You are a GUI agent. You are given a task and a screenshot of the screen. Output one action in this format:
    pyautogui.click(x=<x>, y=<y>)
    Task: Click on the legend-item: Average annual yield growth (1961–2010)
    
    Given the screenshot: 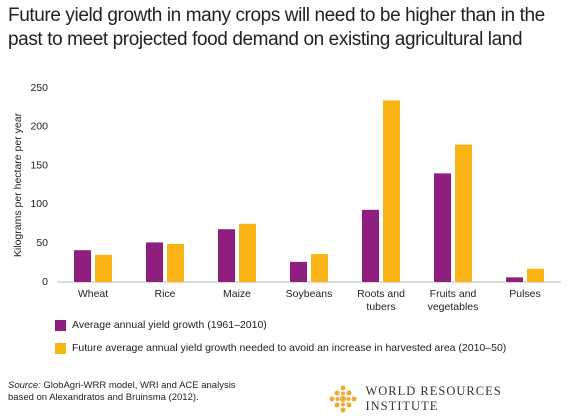 What is the action you would take?
    pyautogui.click(x=161, y=325)
    